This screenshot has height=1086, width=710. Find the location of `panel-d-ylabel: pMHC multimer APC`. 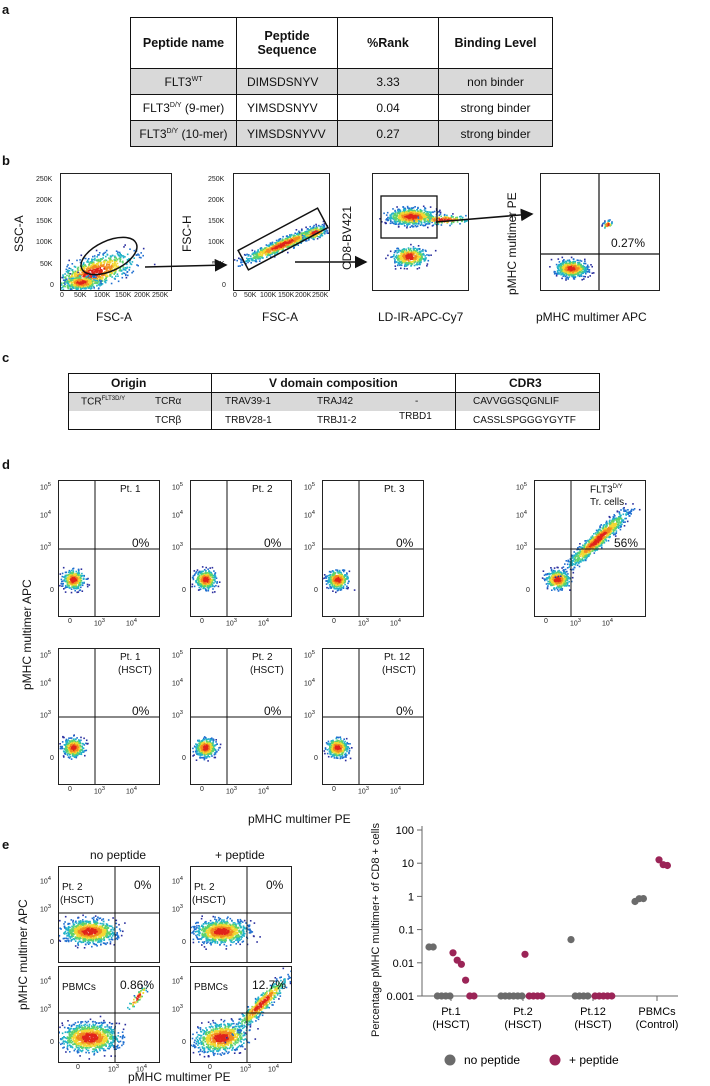

panel-d-ylabel: pMHC multimer APC is located at coordinates (27, 634).